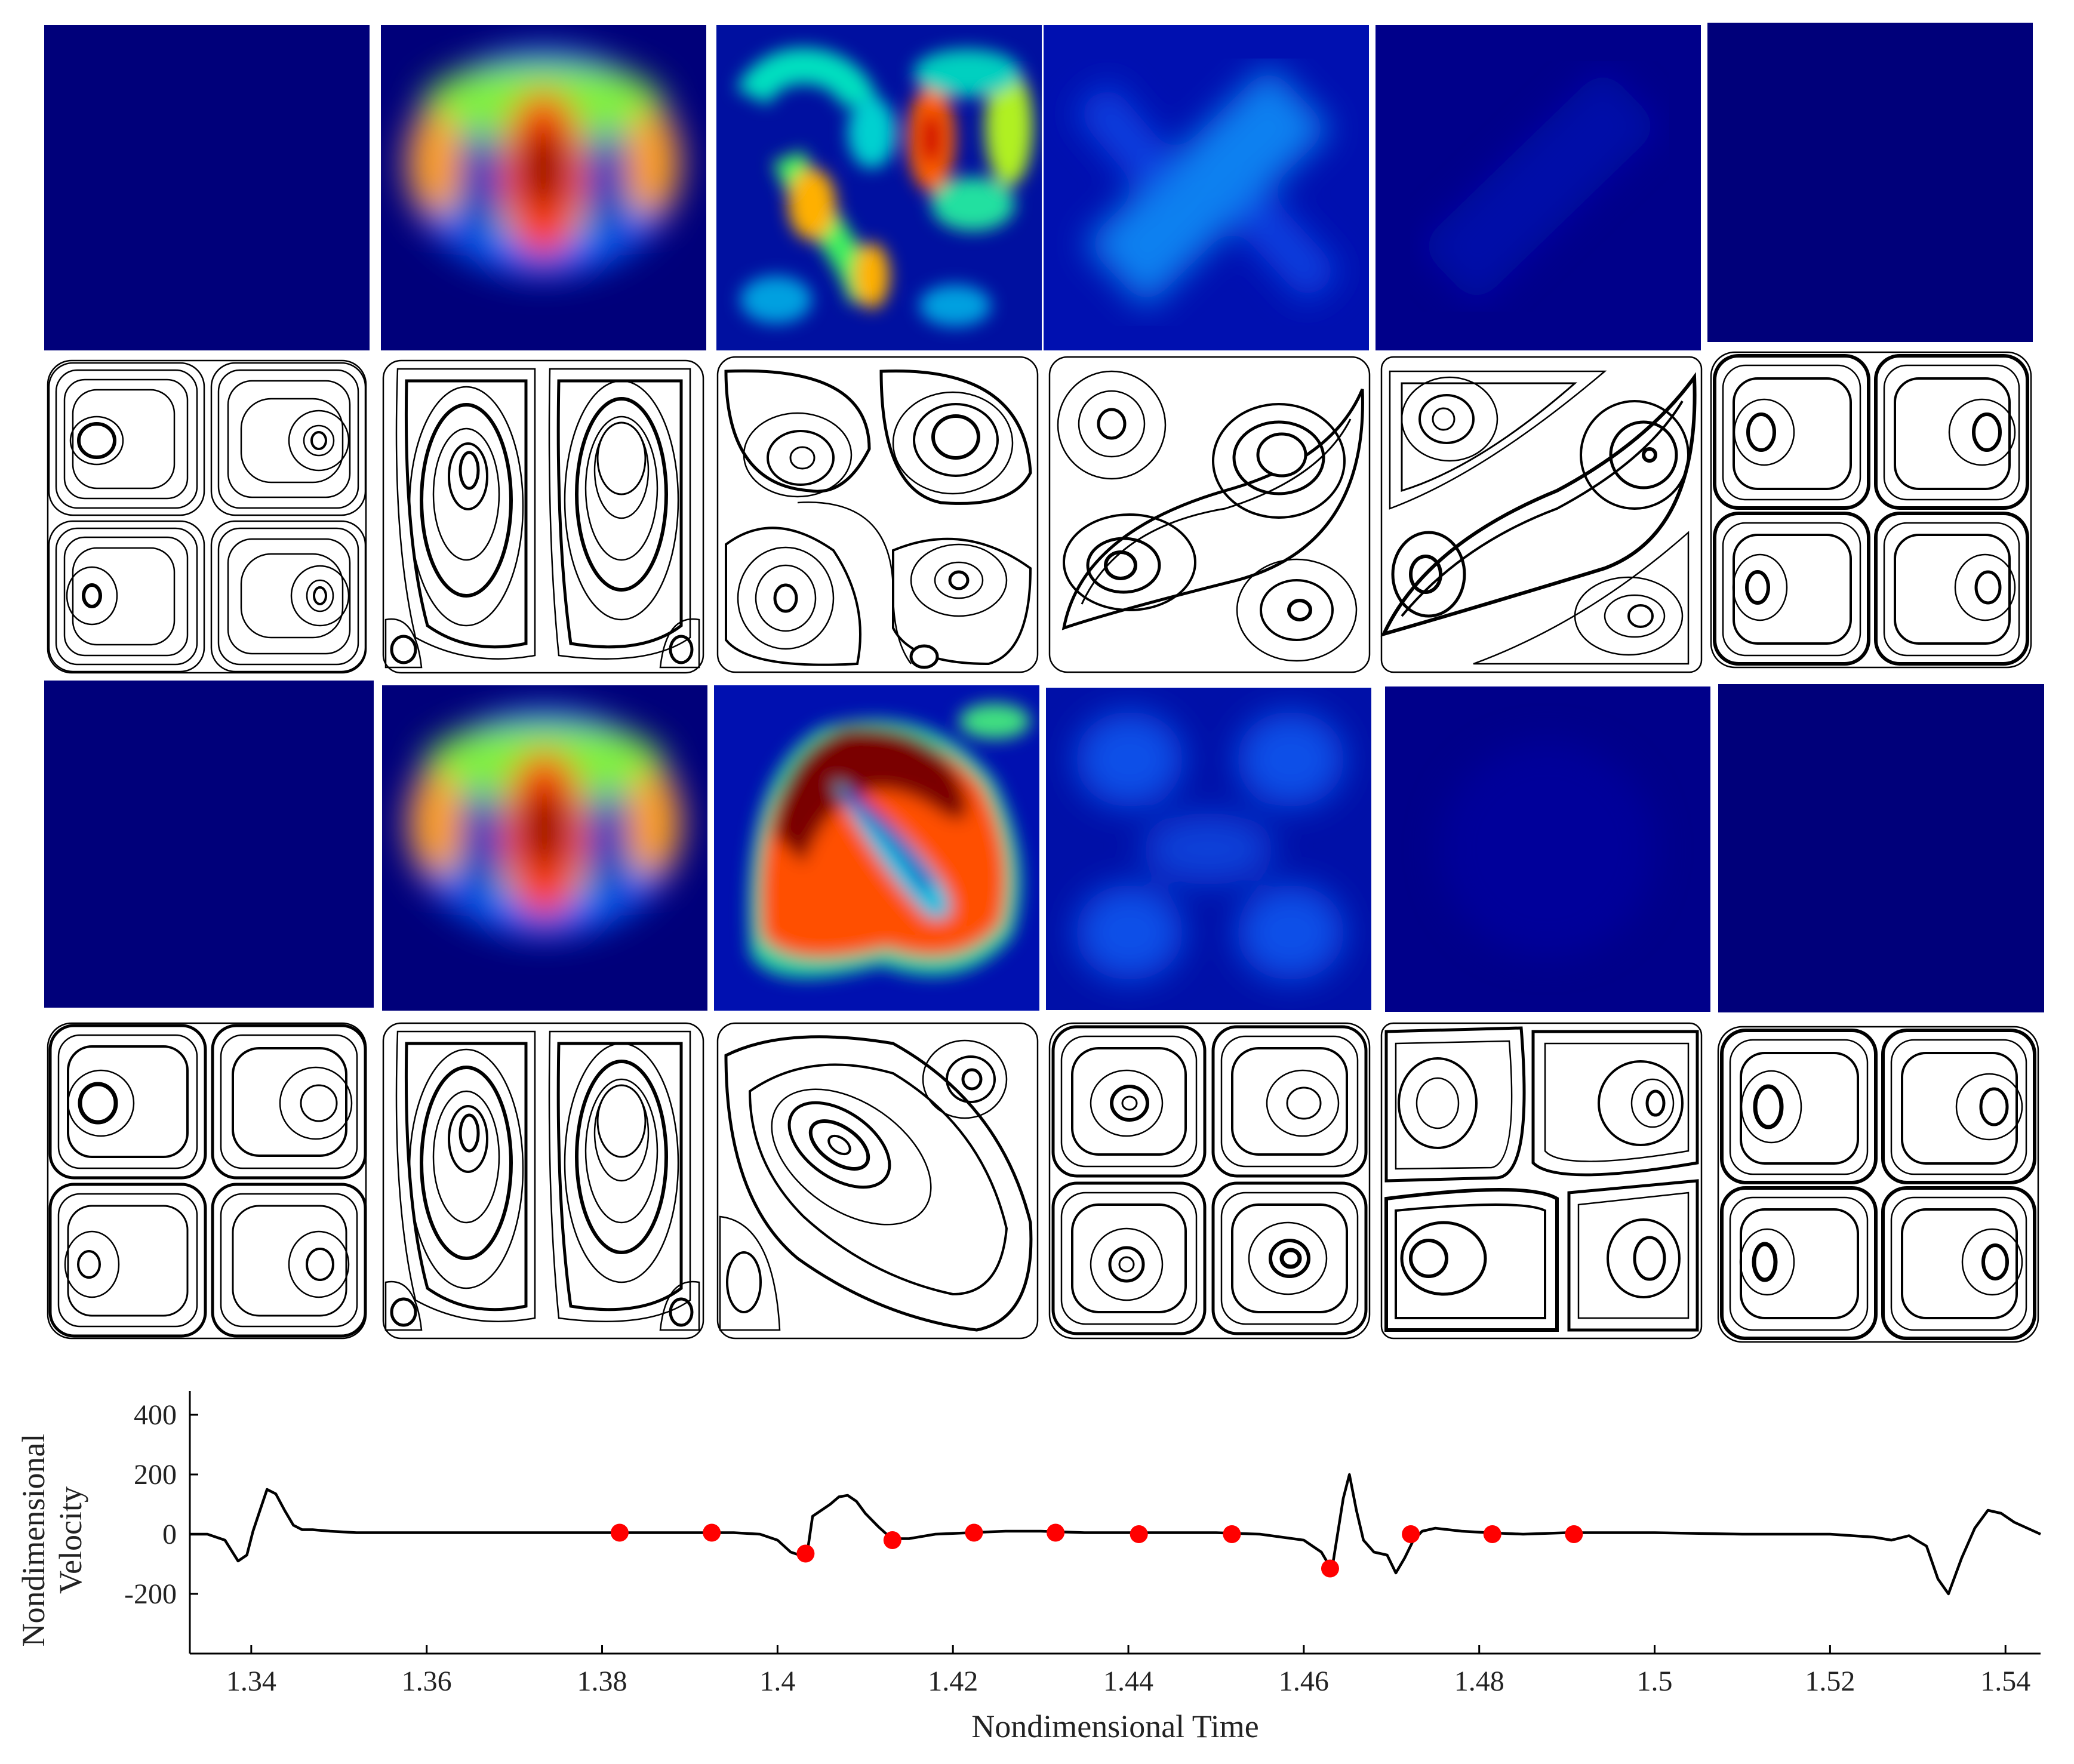 The image size is (2074, 1764). Describe the element at coordinates (1479, 1681) in the screenshot. I see `x-tick-label: 1.48` at that location.